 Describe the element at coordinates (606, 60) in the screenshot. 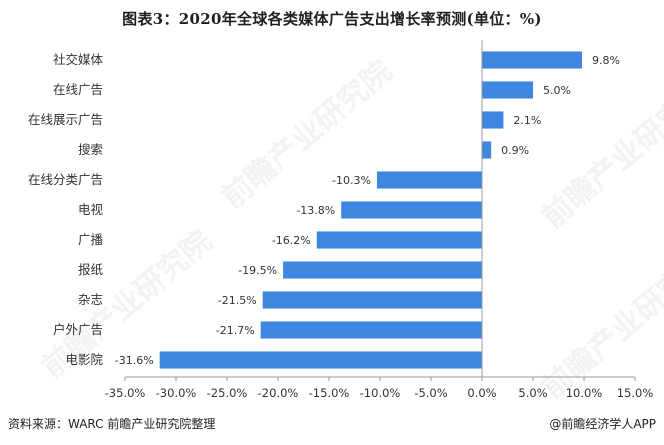

I see `data-label: 9.8%` at that location.